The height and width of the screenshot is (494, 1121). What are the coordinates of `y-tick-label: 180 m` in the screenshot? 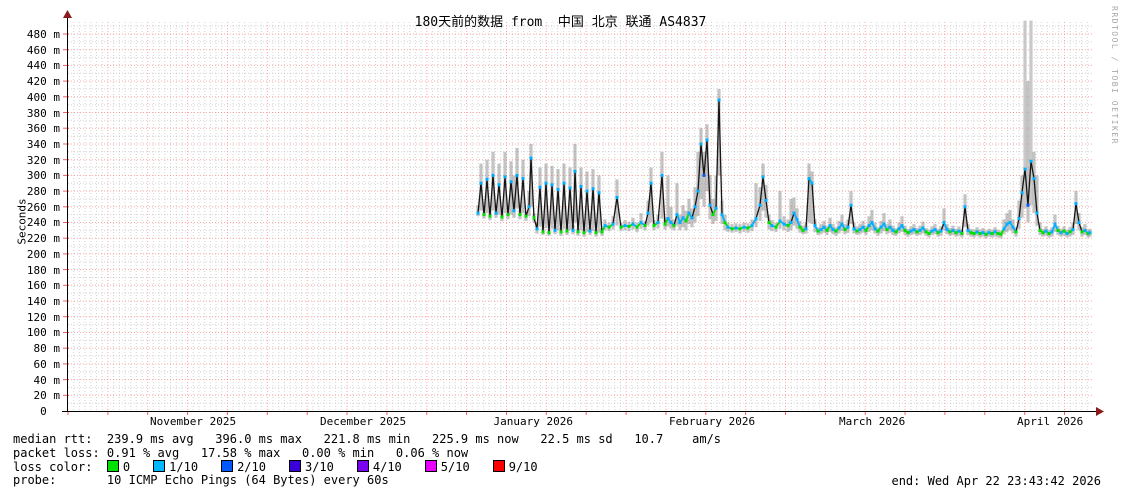 It's located at (43, 270).